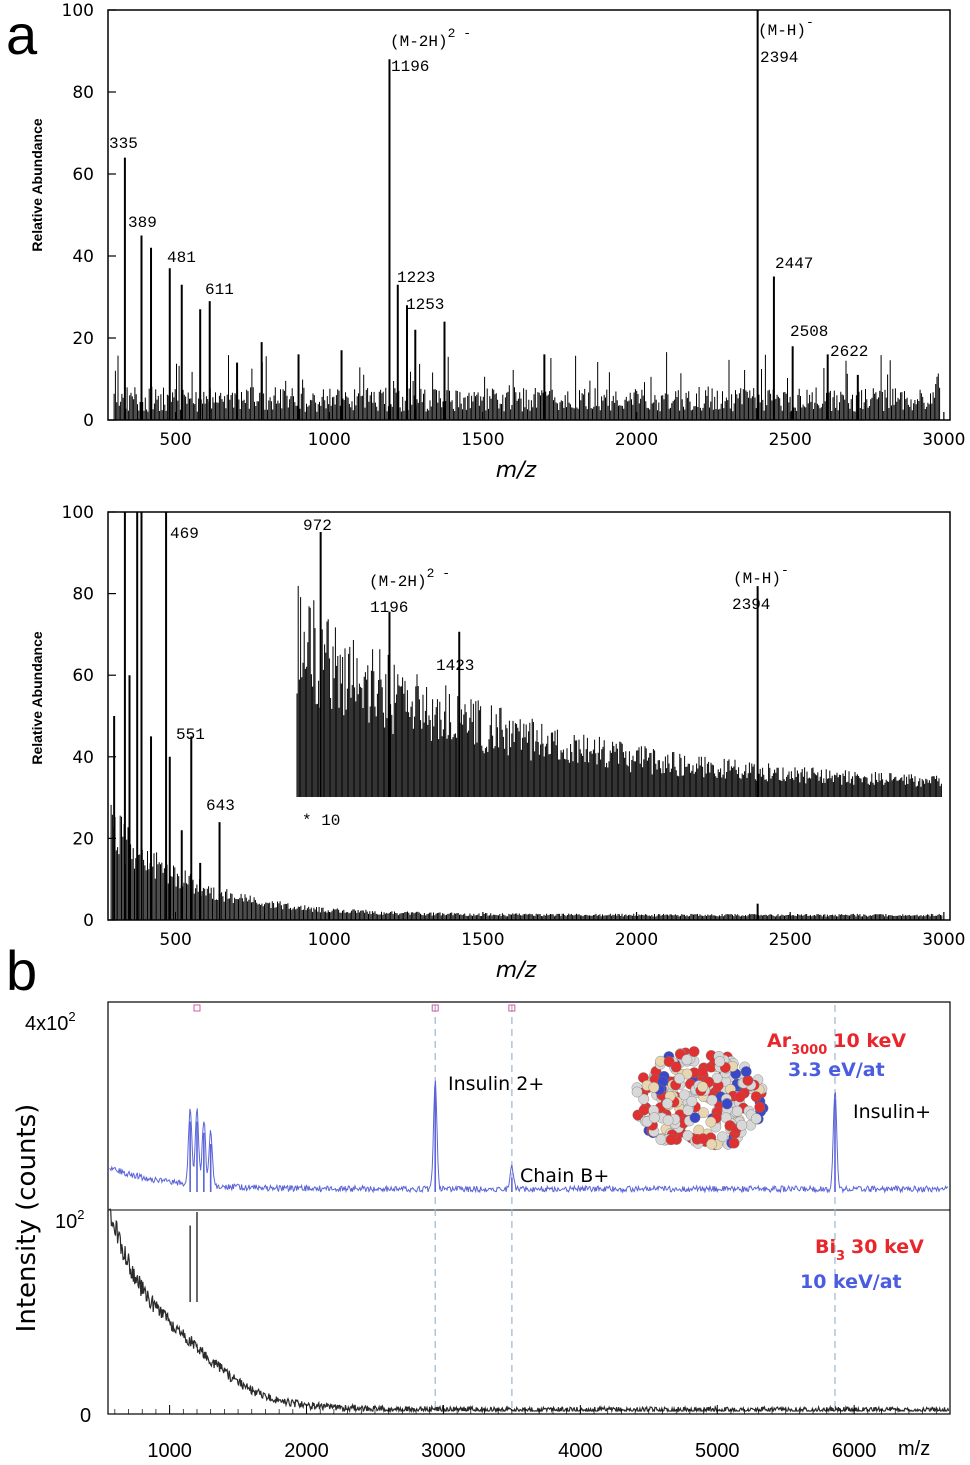  What do you see at coordinates (354, 1008) in the screenshot?
I see `b-marker-ticks` at bounding box center [354, 1008].